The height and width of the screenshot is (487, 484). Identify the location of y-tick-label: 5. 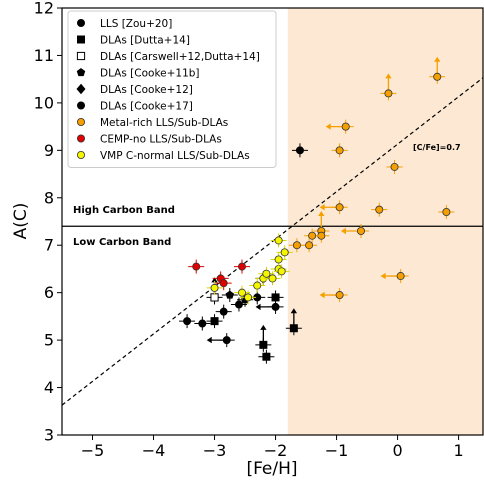
(49, 340).